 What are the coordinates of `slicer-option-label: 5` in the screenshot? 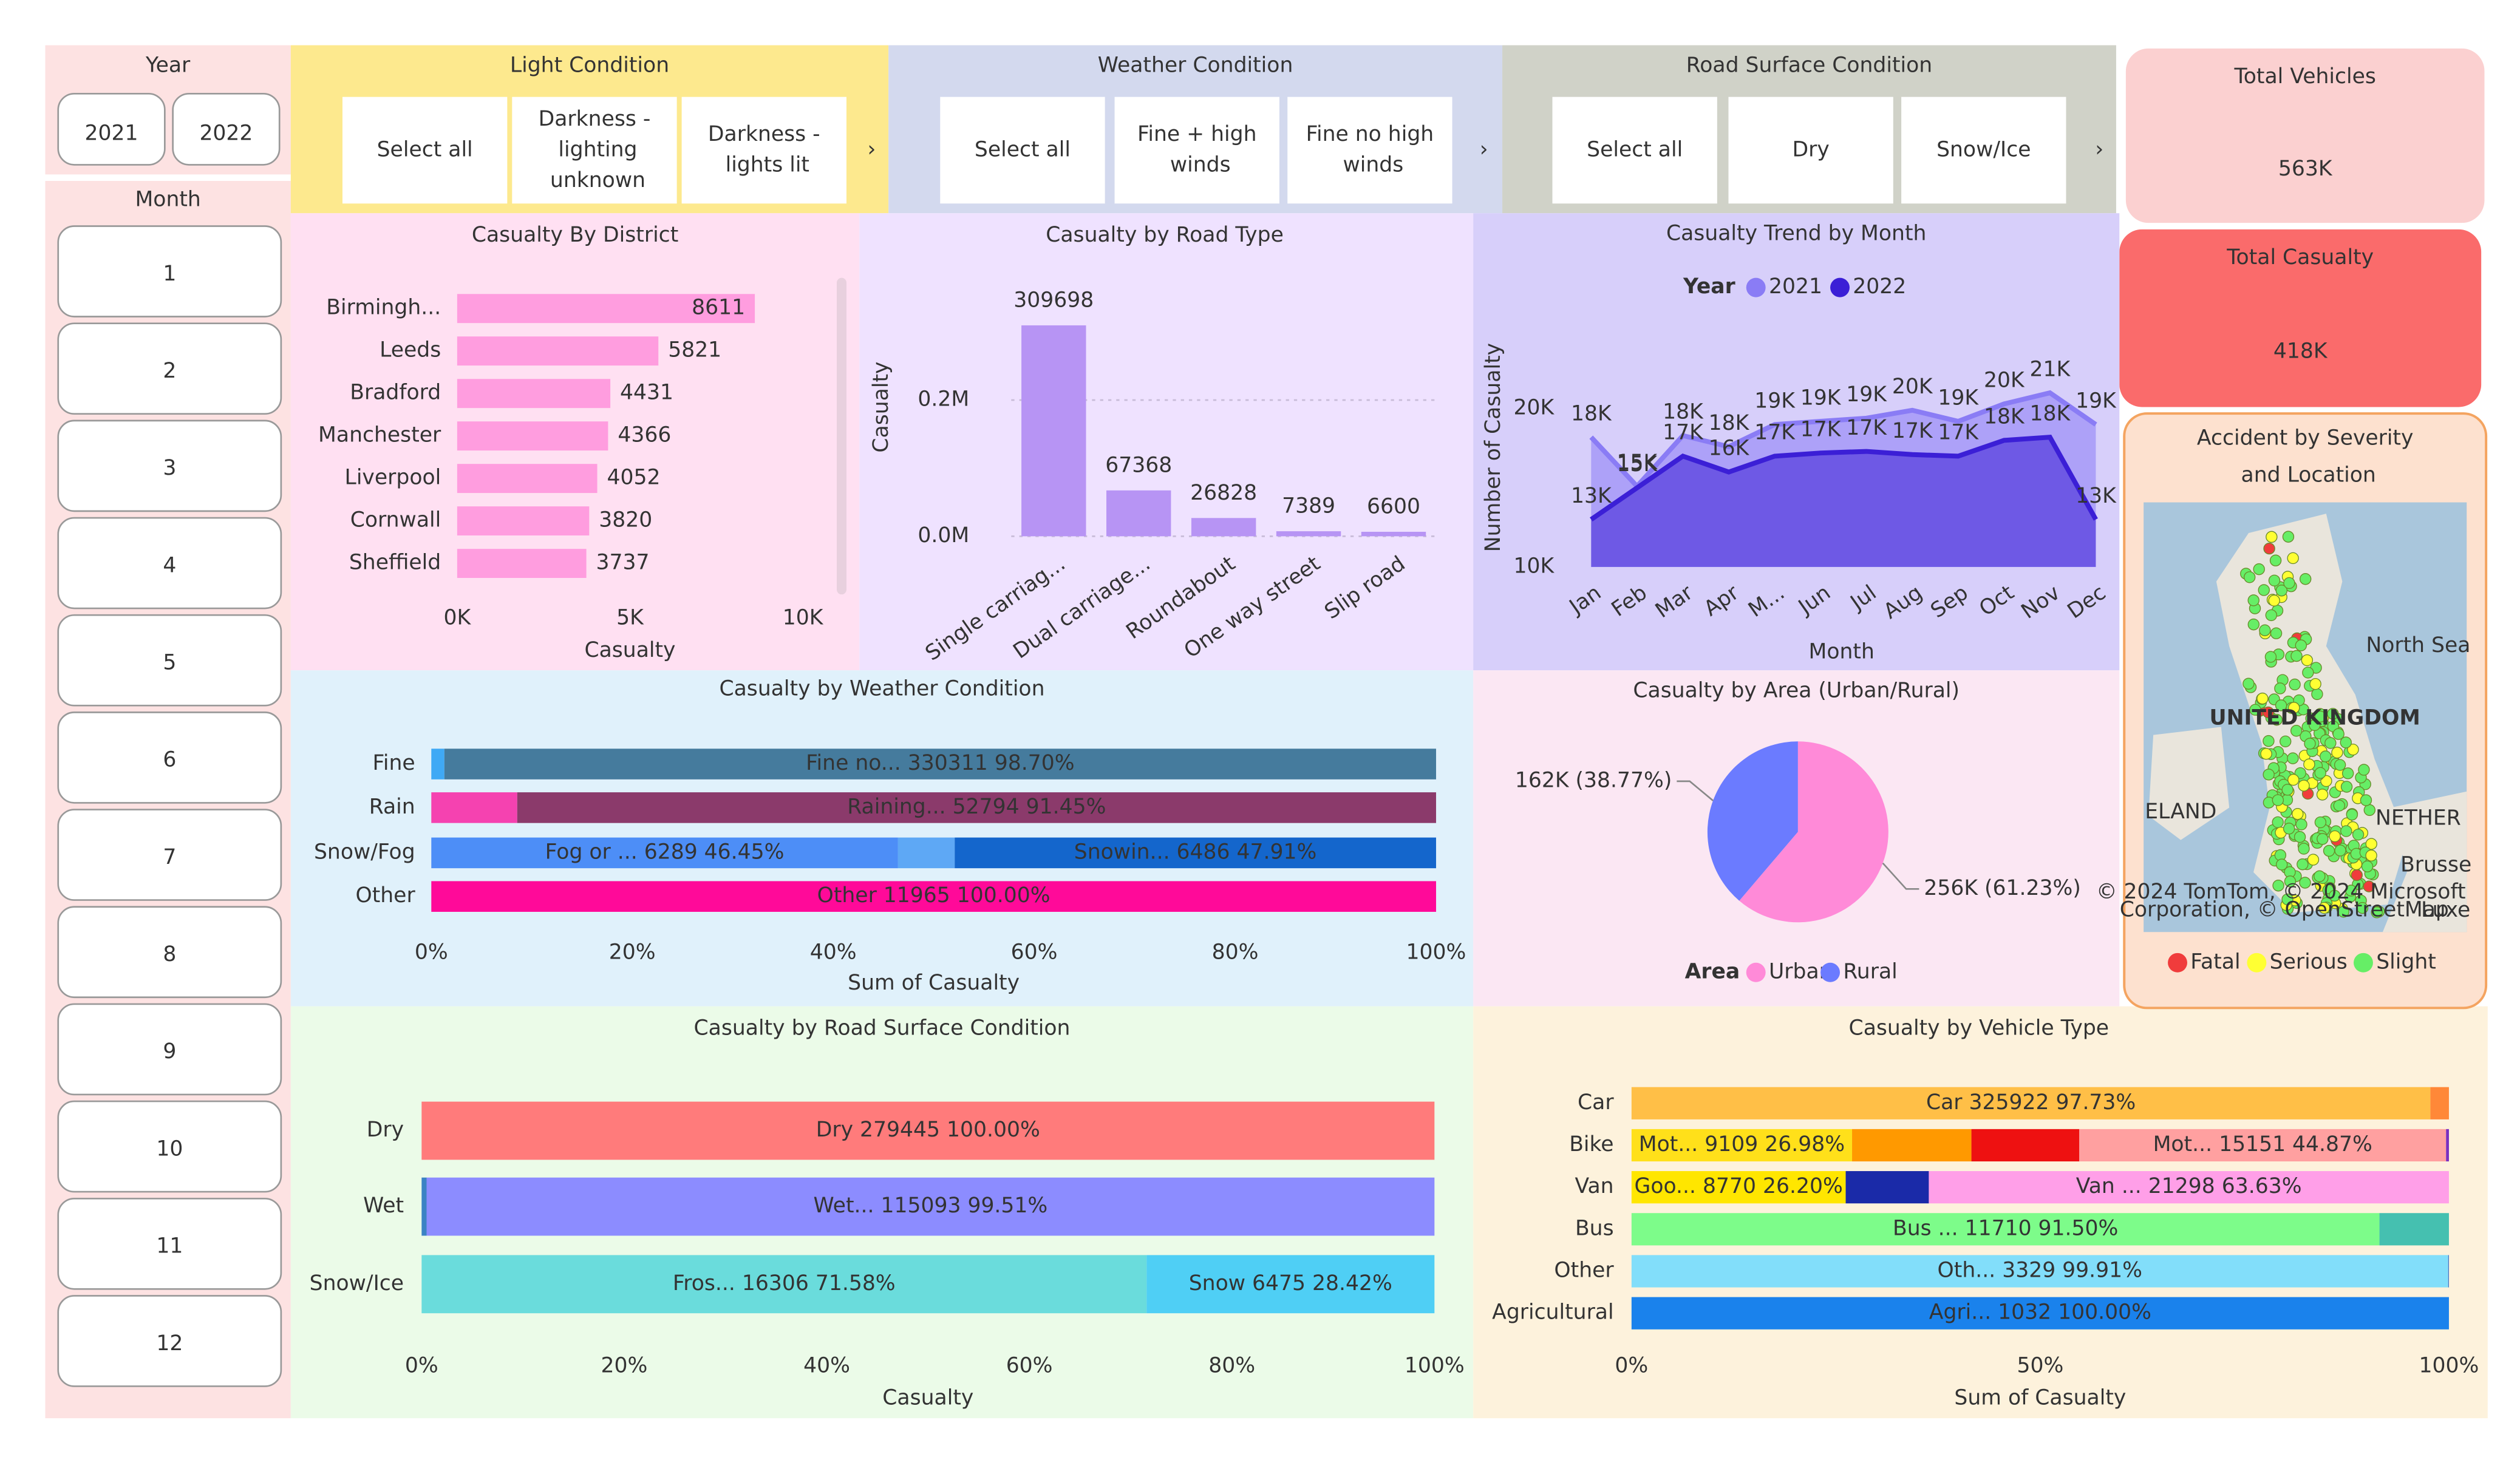 It's located at (169, 663).